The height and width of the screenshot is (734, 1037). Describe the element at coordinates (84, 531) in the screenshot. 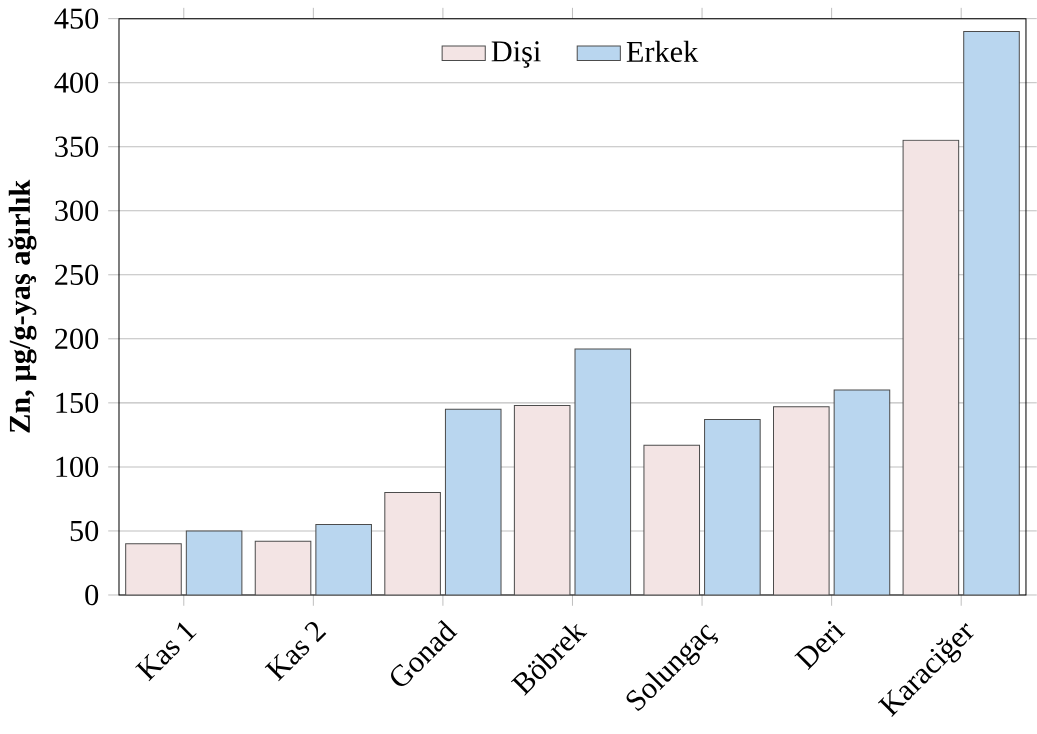

I see `y-tick-label: 50` at that location.